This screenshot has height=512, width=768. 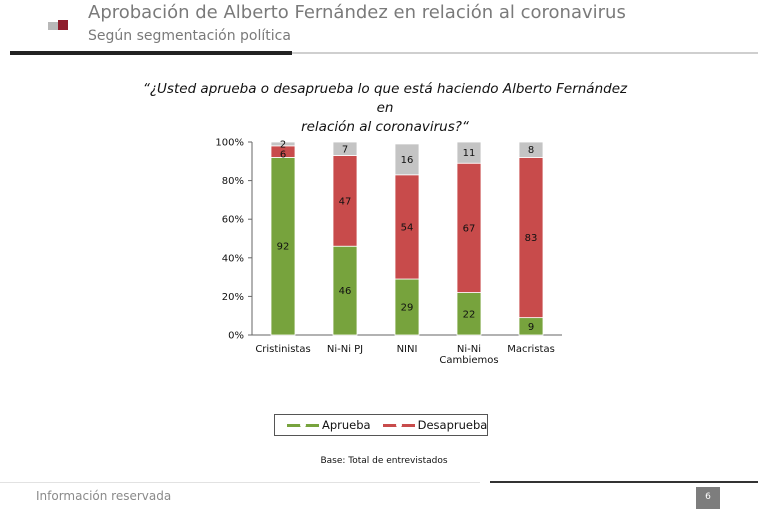 I want to click on data-label: 46, so click(x=345, y=291).